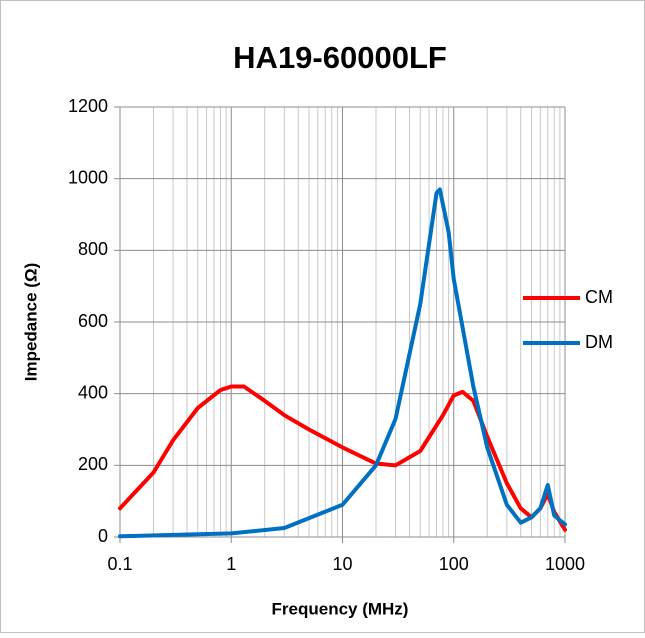  Describe the element at coordinates (599, 342) in the screenshot. I see `legend-label: DM` at that location.